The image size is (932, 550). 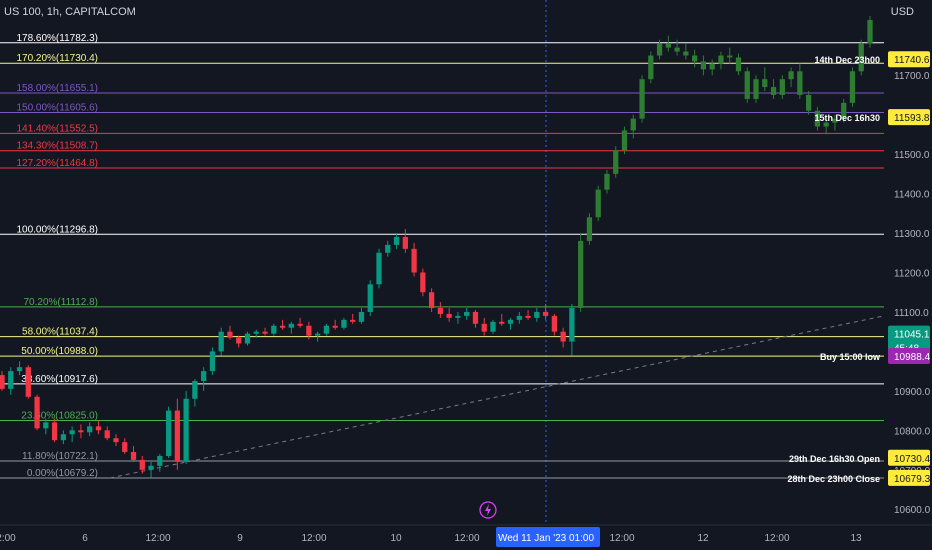 I want to click on y-tick-label: 10600.0, so click(x=912, y=510).